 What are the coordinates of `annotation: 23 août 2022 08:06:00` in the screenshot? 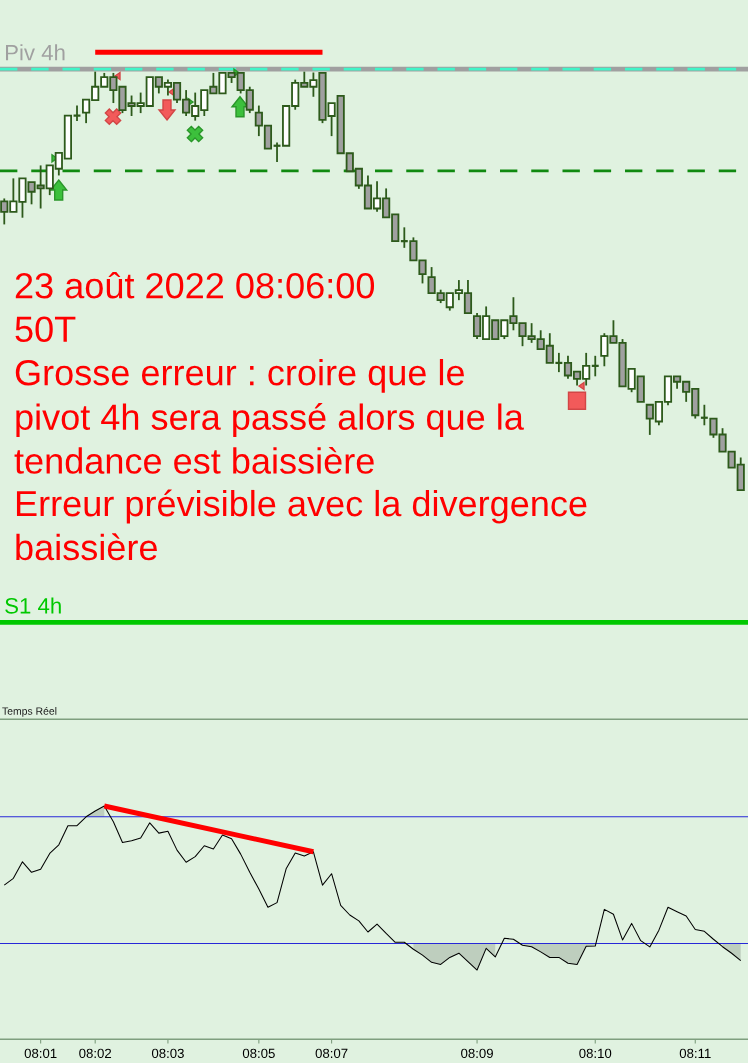 It's located at (195, 285).